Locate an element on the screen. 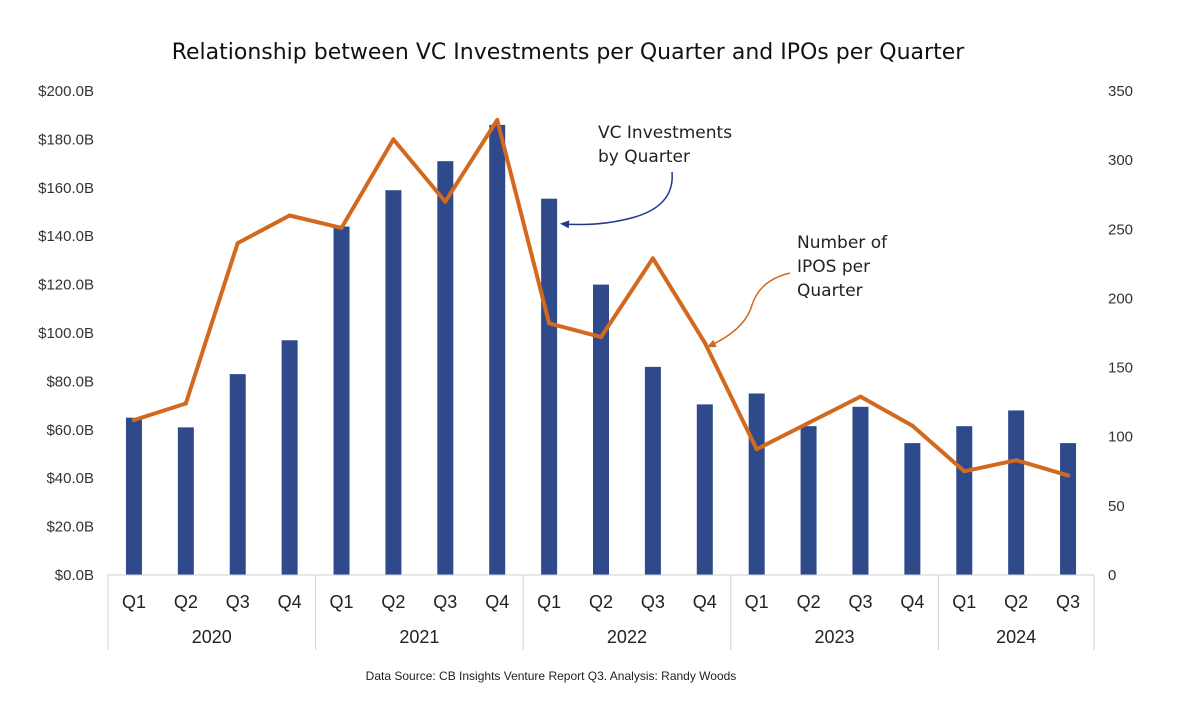  left-tick-label: $100.0B is located at coordinates (66, 333).